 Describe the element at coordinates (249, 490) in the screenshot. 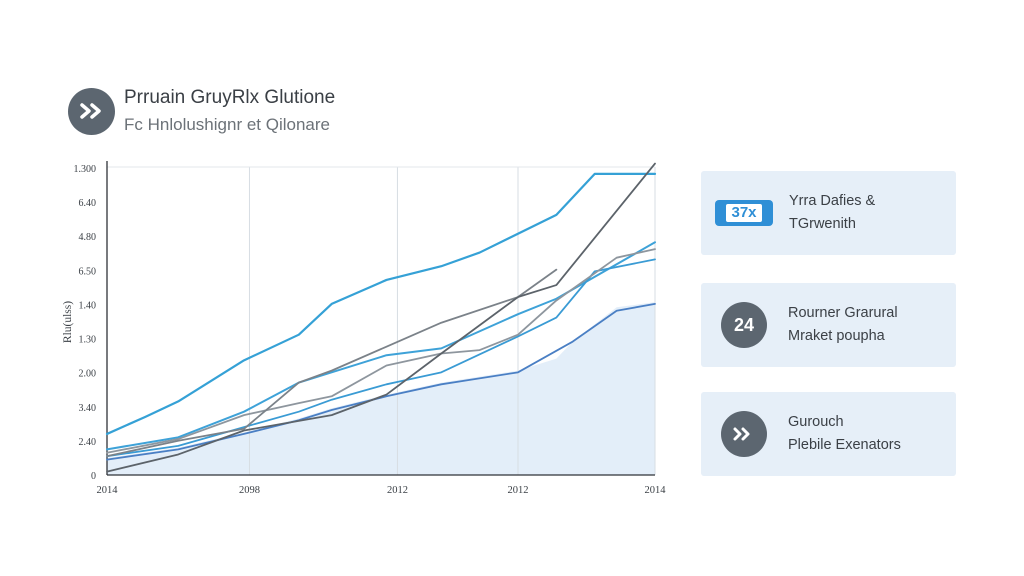

I see `x-tick-label: 2098` at that location.